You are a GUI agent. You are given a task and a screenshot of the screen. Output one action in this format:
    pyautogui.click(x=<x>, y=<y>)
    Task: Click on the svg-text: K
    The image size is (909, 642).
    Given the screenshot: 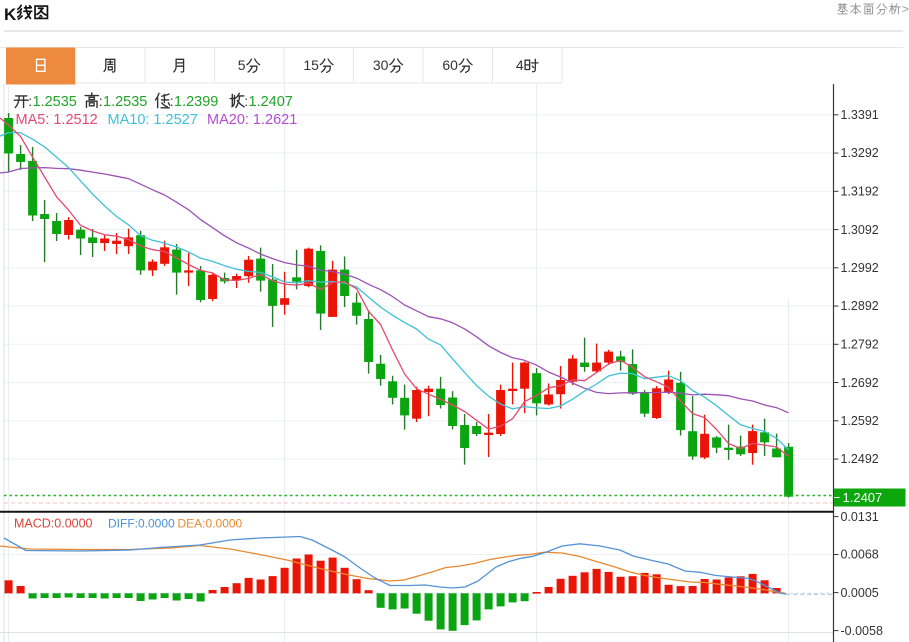 What is the action you would take?
    pyautogui.click(x=10, y=14)
    